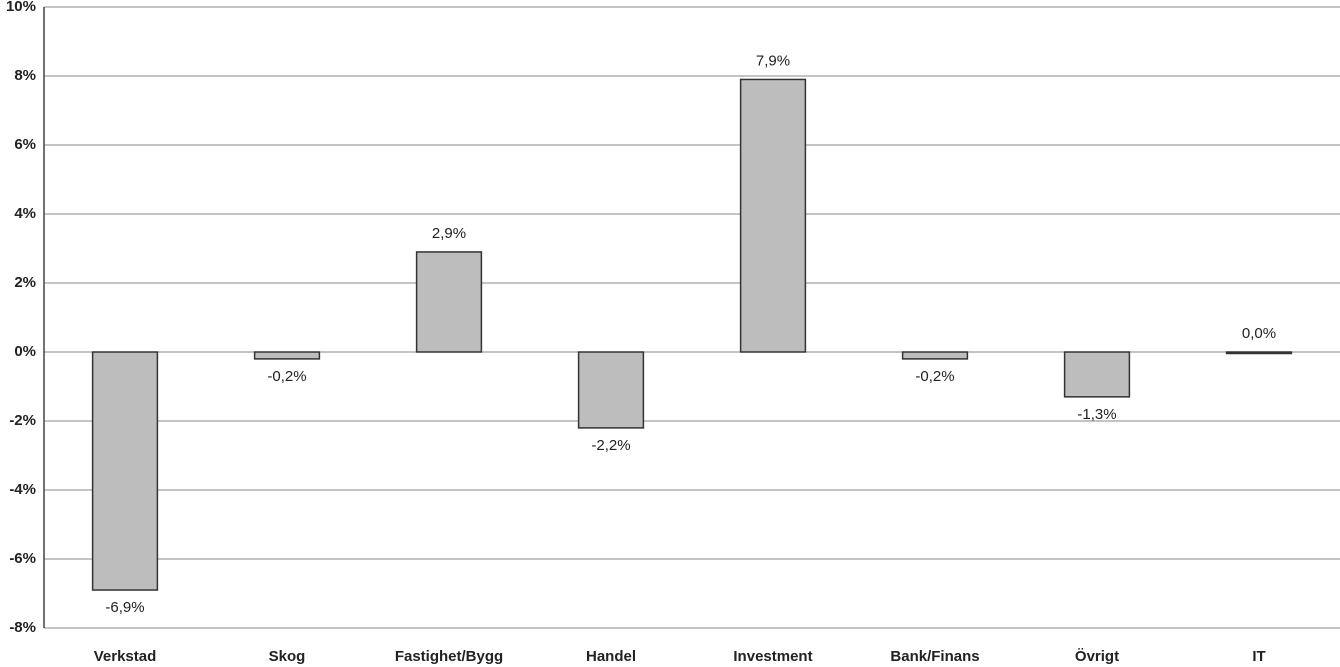  Describe the element at coordinates (25, 75) in the screenshot. I see `y-tick-label: 8%` at that location.